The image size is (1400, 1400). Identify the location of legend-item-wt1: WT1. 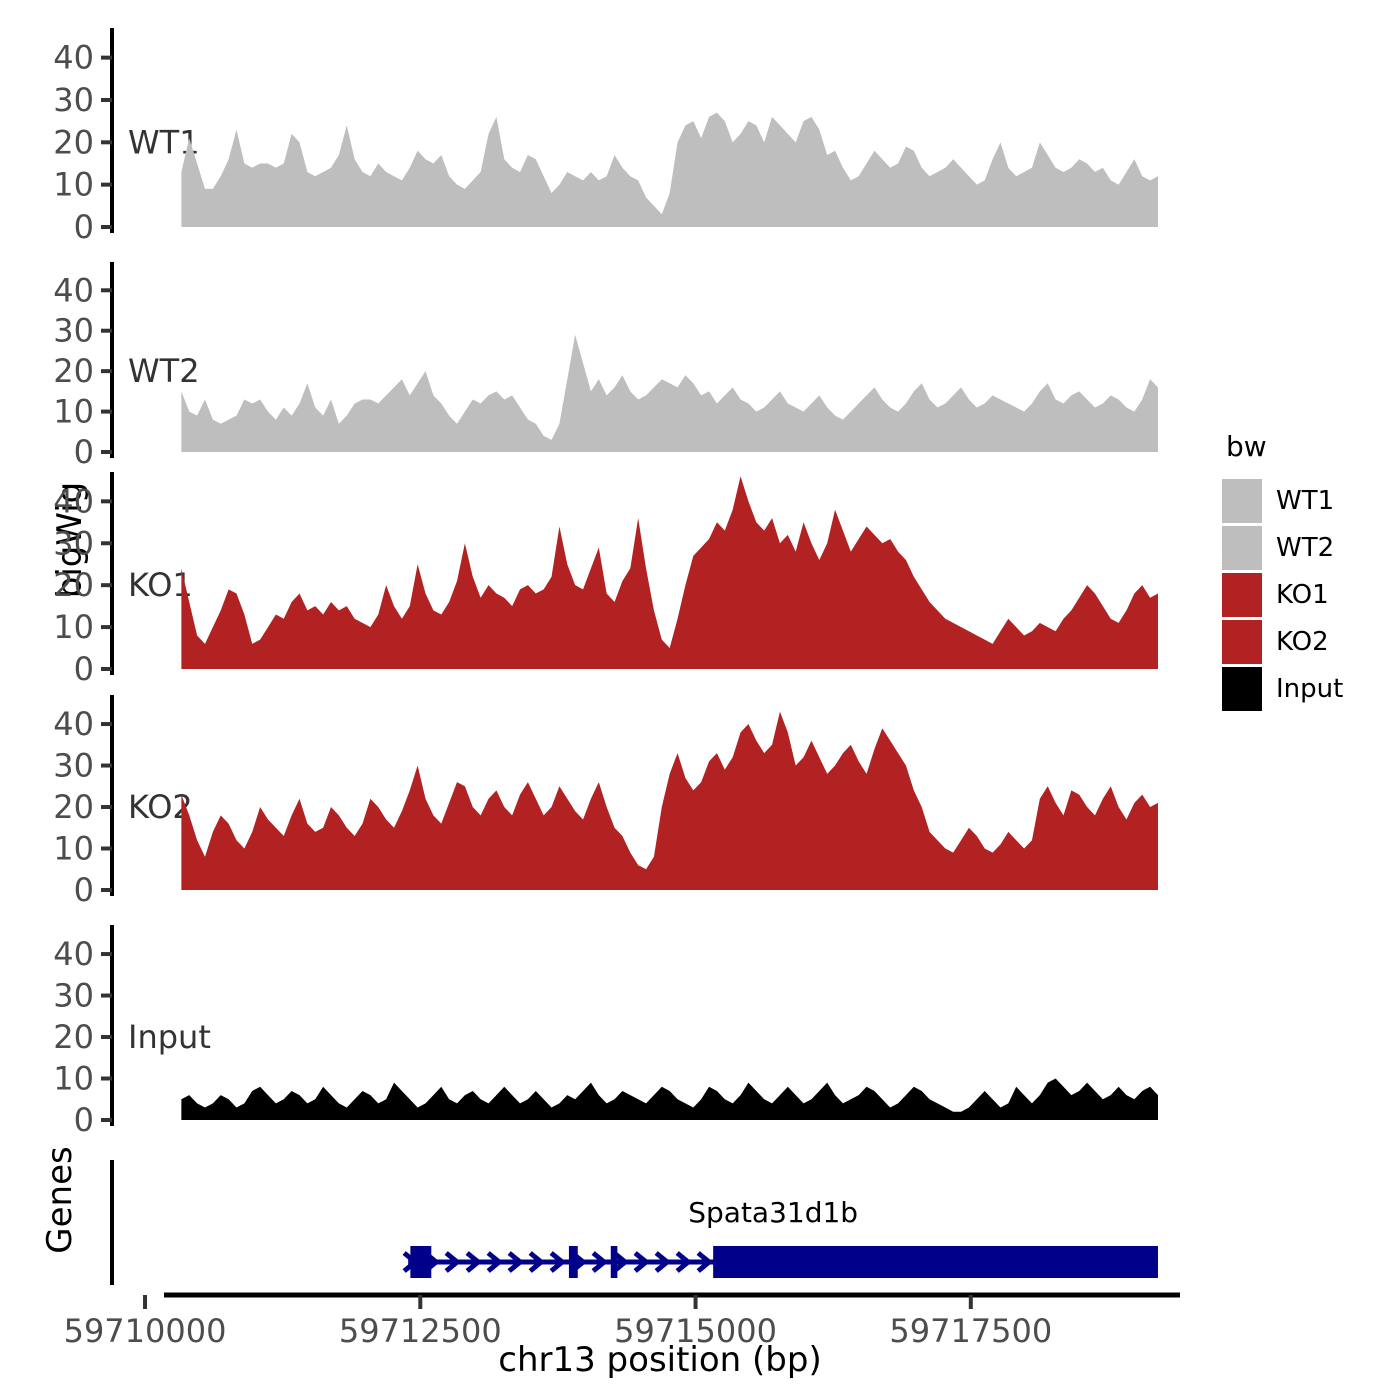
(1282, 500).